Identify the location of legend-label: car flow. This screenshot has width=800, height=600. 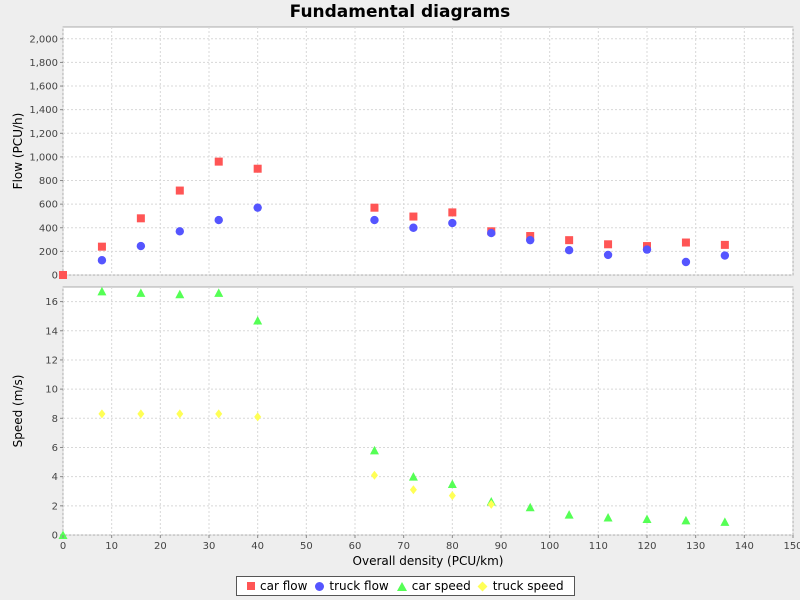
(284, 586).